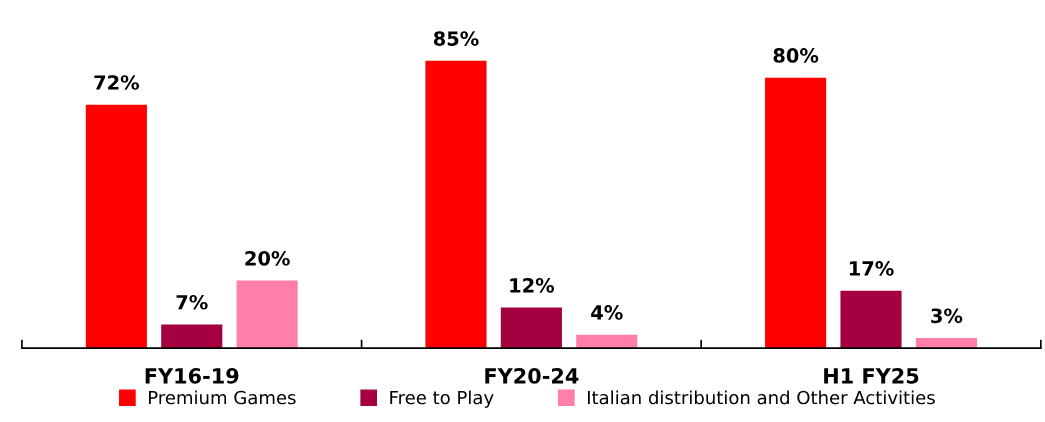 The height and width of the screenshot is (422, 1045). What do you see at coordinates (532, 375) in the screenshot?
I see `x-tick-label: FY20-24` at bounding box center [532, 375].